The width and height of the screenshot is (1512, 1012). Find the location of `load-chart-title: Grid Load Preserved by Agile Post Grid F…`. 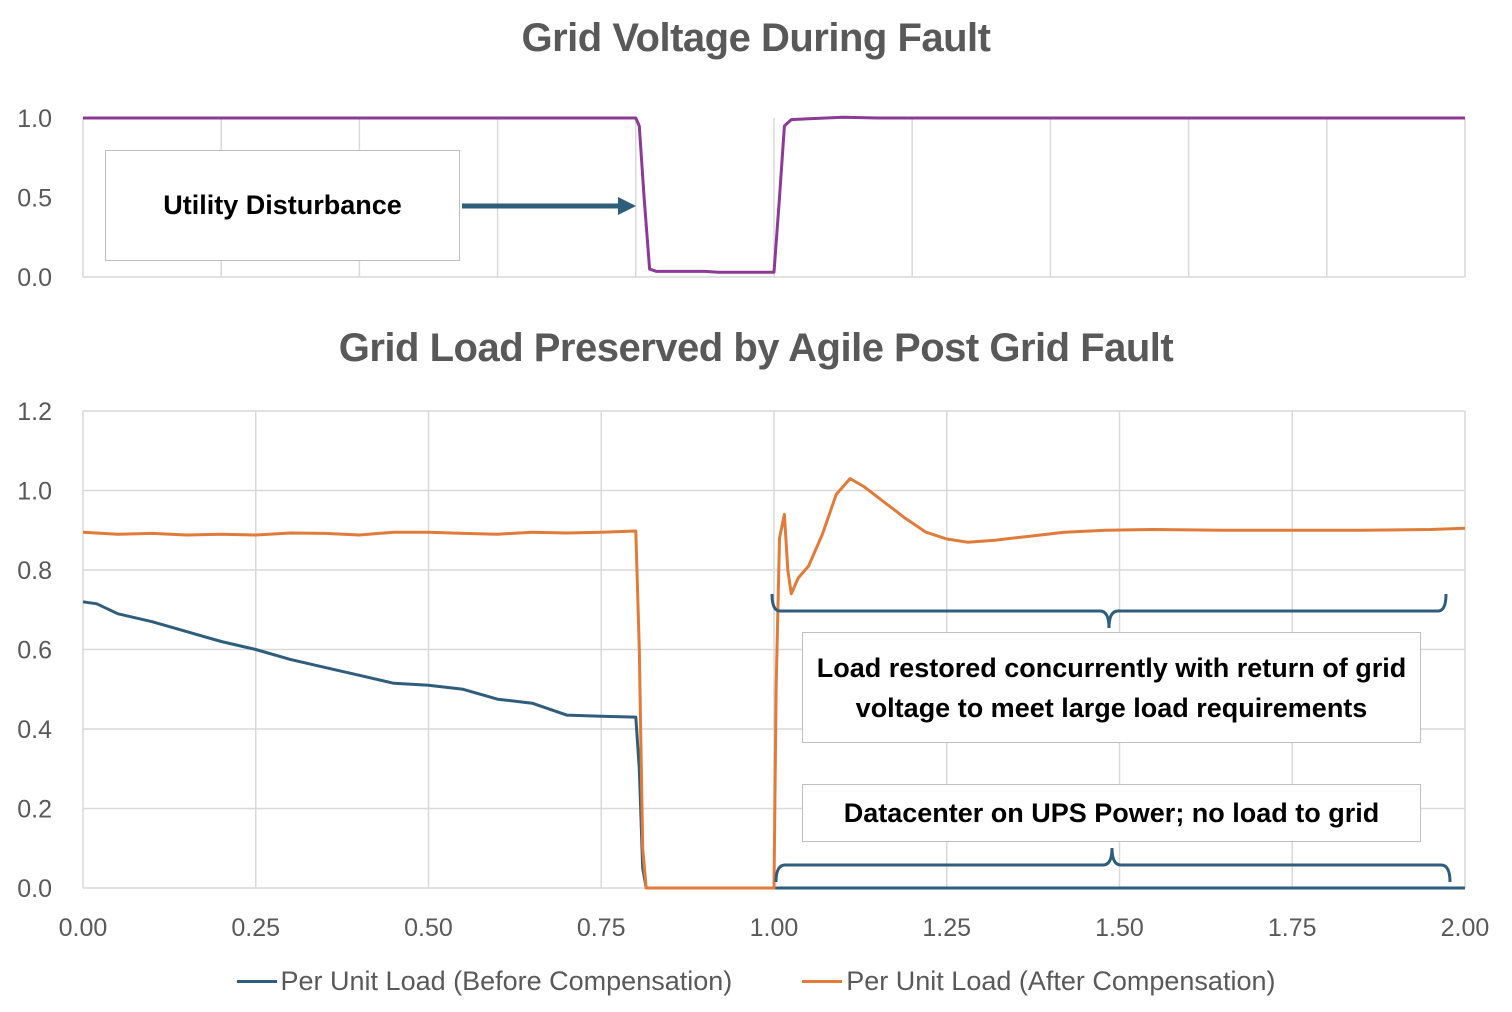

load-chart-title: Grid Load Preserved by Agile Post Grid F… is located at coordinates (756, 348).